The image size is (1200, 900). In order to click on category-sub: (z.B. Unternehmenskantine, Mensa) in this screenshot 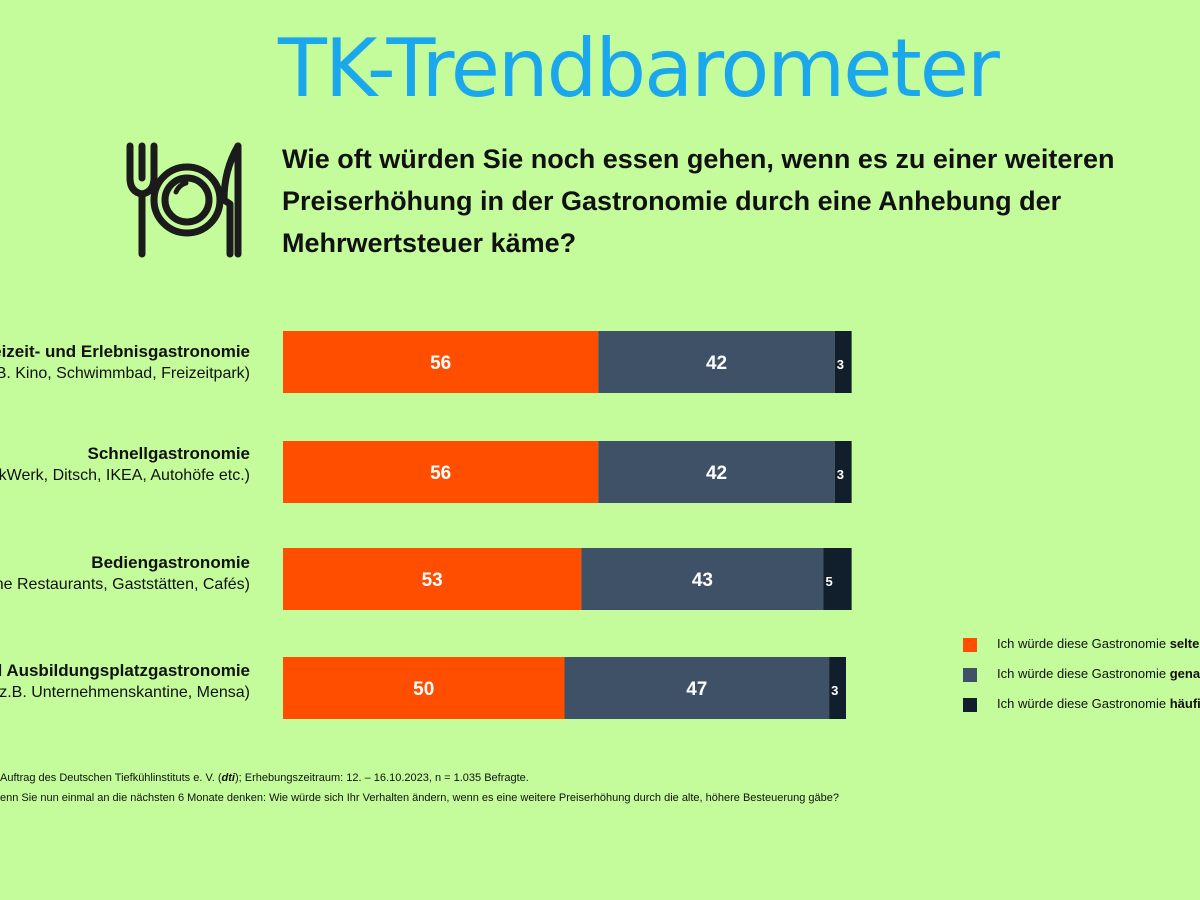, I will do `click(125, 692)`.